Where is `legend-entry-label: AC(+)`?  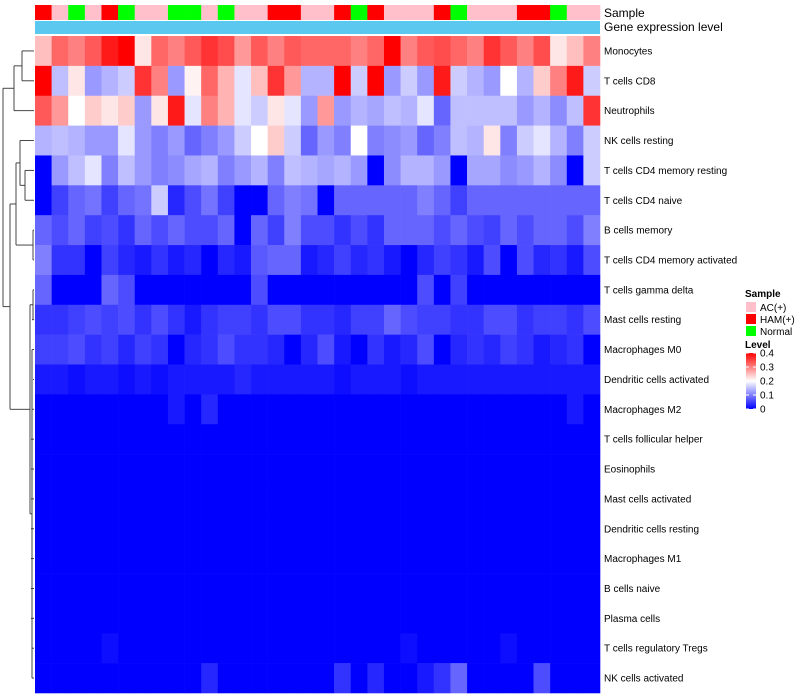 legend-entry-label: AC(+) is located at coordinates (773, 308).